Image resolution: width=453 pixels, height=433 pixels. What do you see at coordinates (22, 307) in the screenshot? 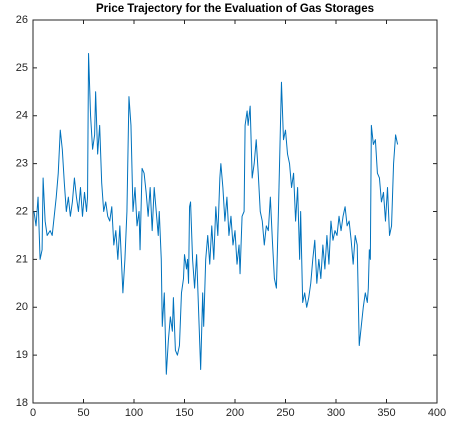
I see `y-tick-label: 20` at bounding box center [22, 307].